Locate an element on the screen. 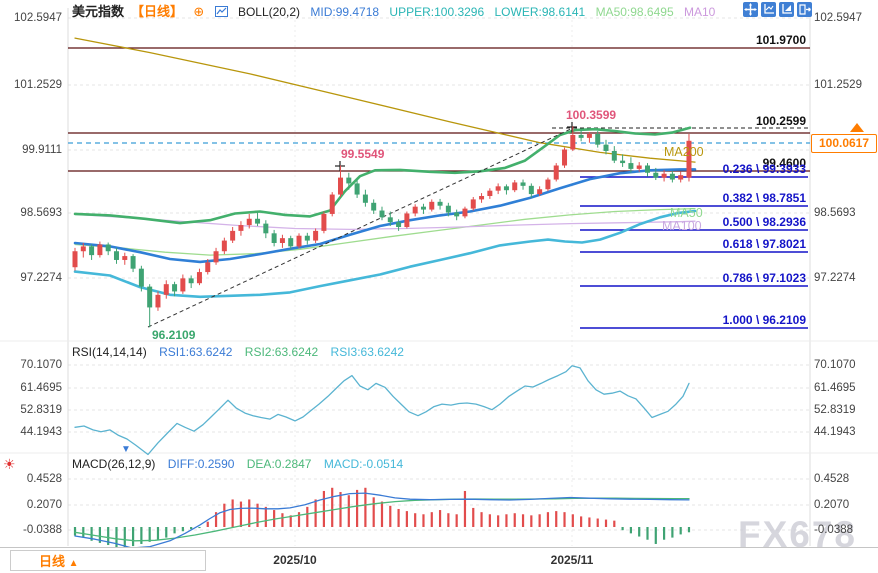 The image size is (878, 573). axis-label-left: -0.0388 is located at coordinates (42, 530).